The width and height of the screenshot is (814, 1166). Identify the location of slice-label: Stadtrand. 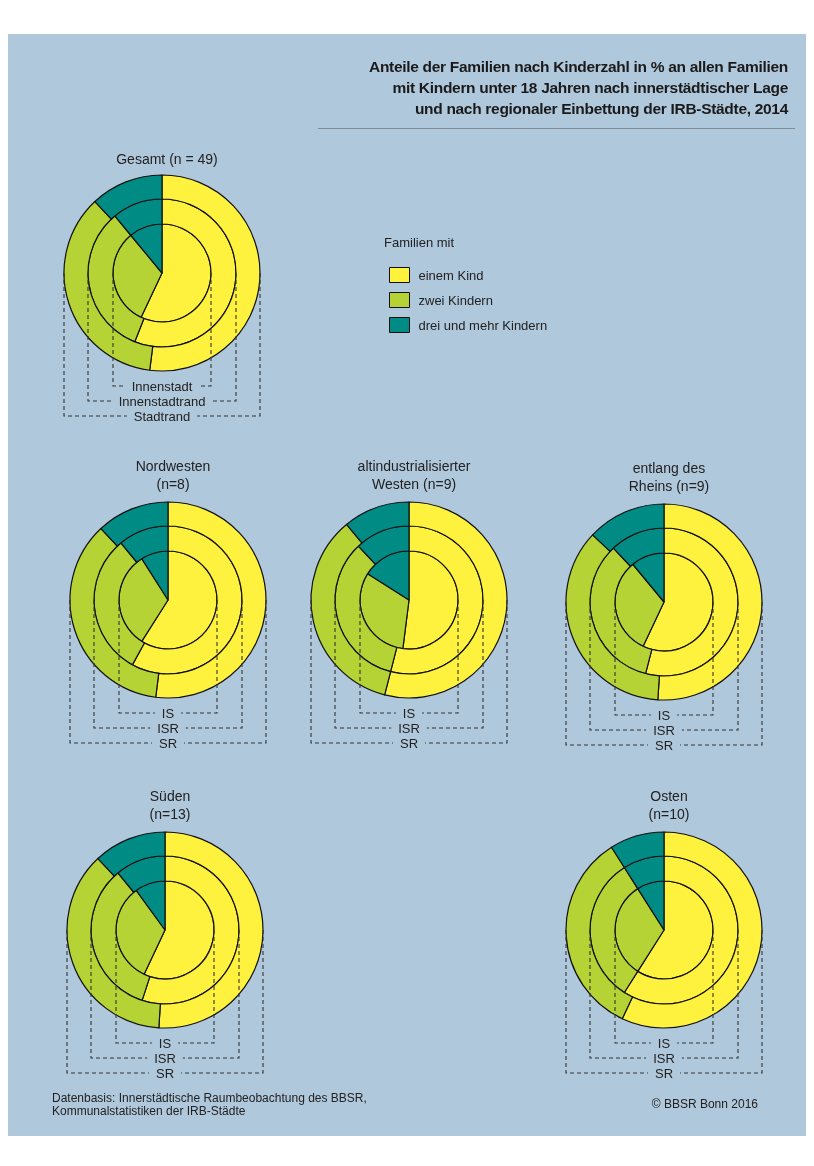
(162, 416).